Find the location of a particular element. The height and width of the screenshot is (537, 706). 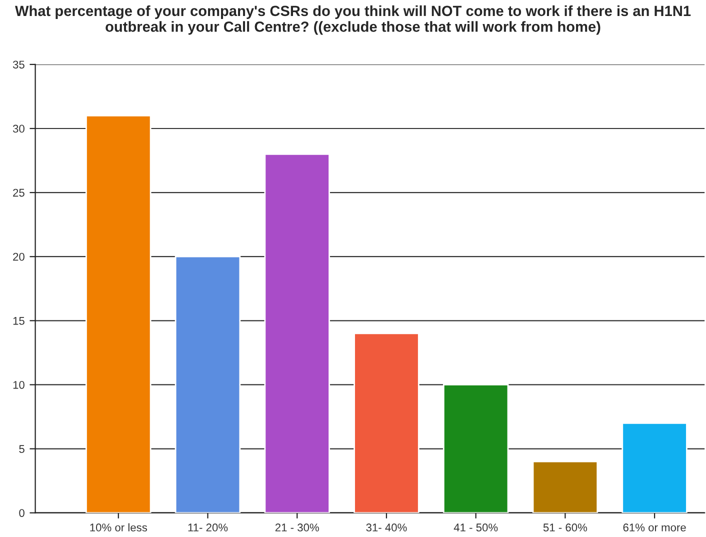

x-tick-label: 31- 40% is located at coordinates (386, 528).